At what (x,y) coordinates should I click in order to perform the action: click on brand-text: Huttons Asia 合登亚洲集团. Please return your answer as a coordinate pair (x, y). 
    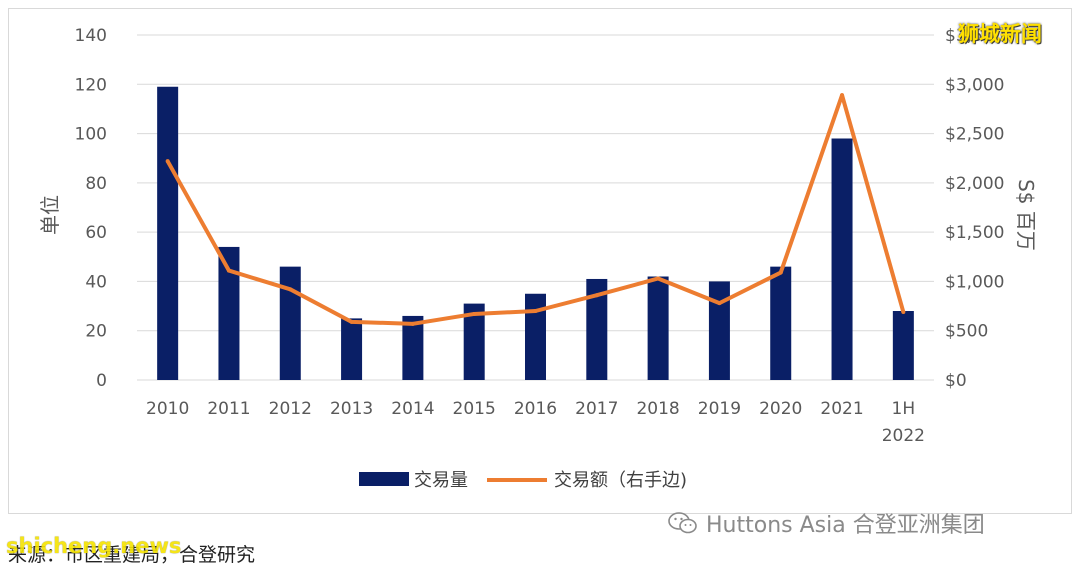
    Looking at the image, I should click on (845, 525).